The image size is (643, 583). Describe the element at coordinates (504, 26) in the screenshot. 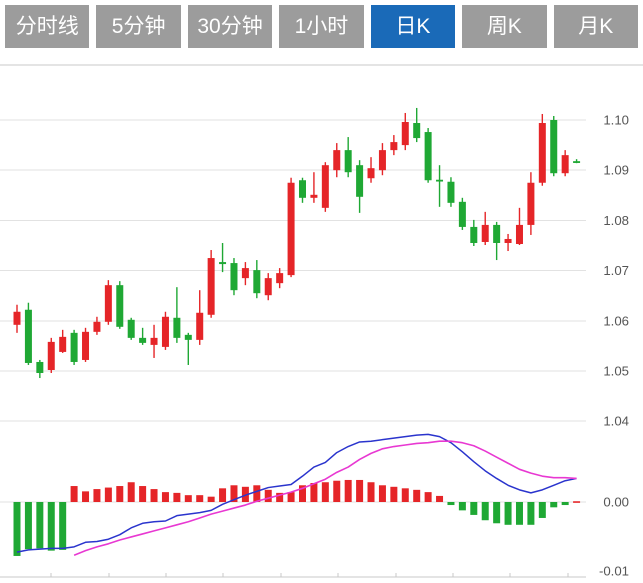

I see `tab-weekly-k: 周K` at that location.